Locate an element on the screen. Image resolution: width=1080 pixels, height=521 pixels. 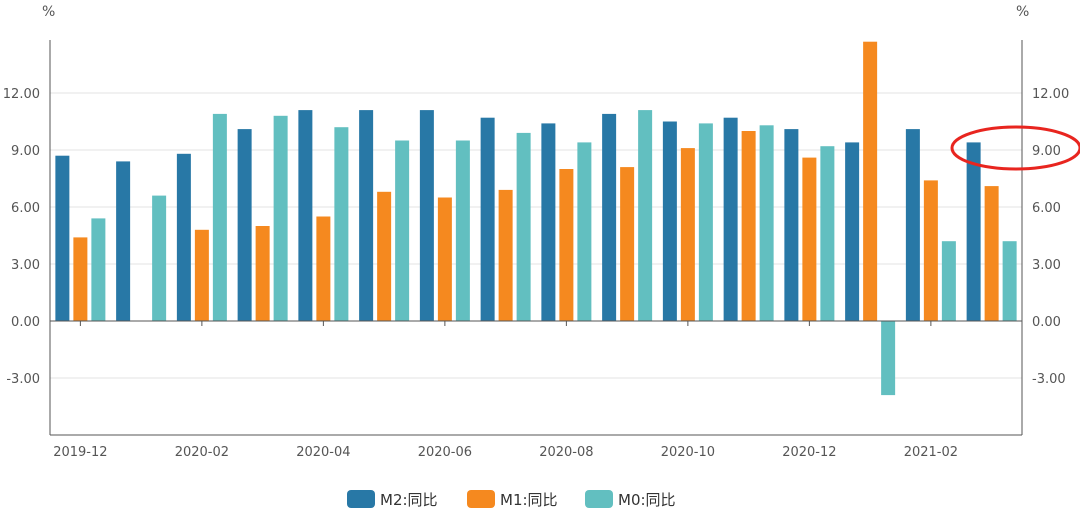
legend-label: M1:同比 is located at coordinates (529, 500).